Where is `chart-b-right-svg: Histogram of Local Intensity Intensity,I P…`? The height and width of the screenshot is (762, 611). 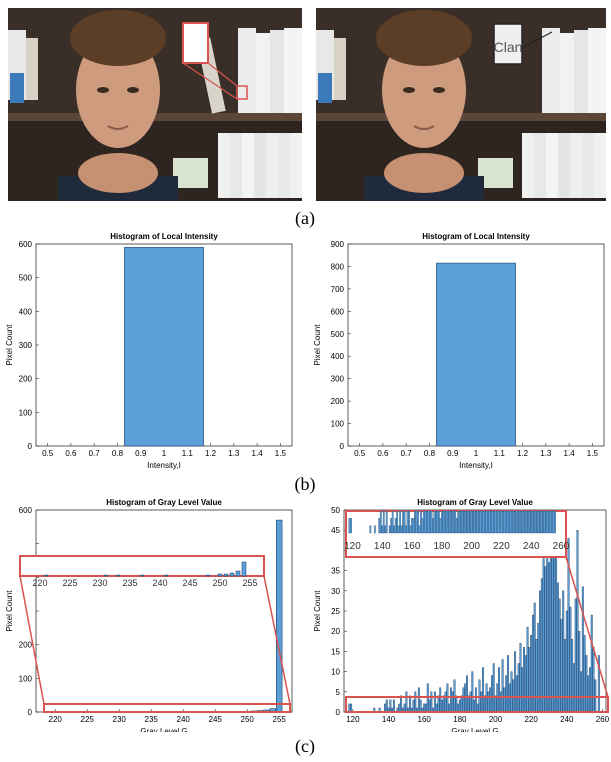
chart-b-right-svg: Histogram of Local Intensity Intensity,I P… is located at coordinates (459, 351).